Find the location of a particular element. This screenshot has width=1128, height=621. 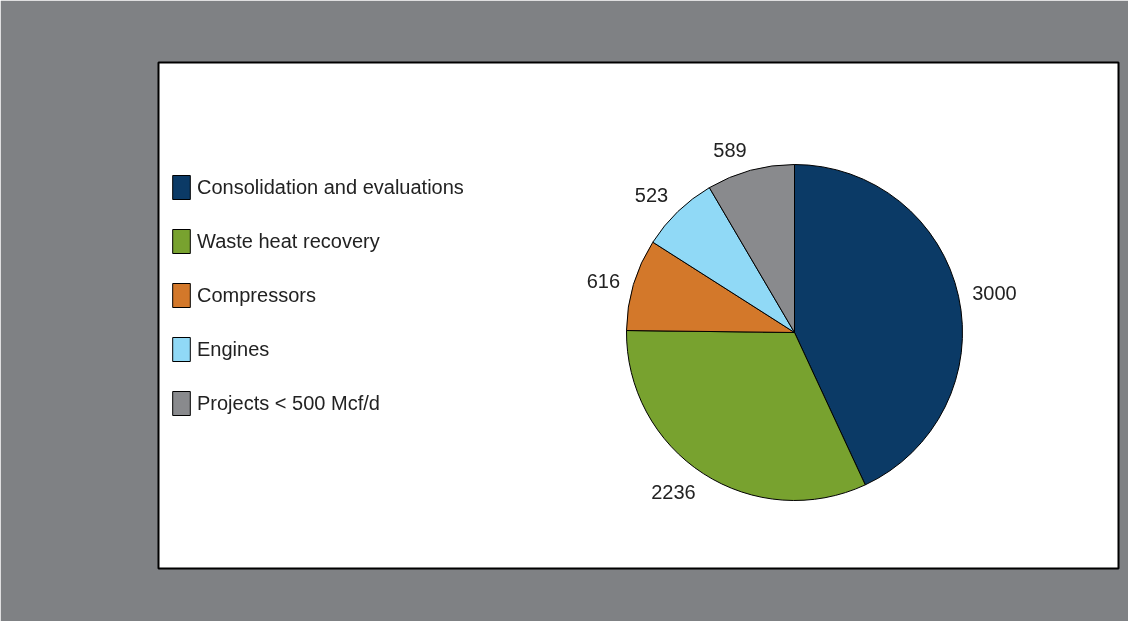

legend-label: Engines is located at coordinates (233, 349).